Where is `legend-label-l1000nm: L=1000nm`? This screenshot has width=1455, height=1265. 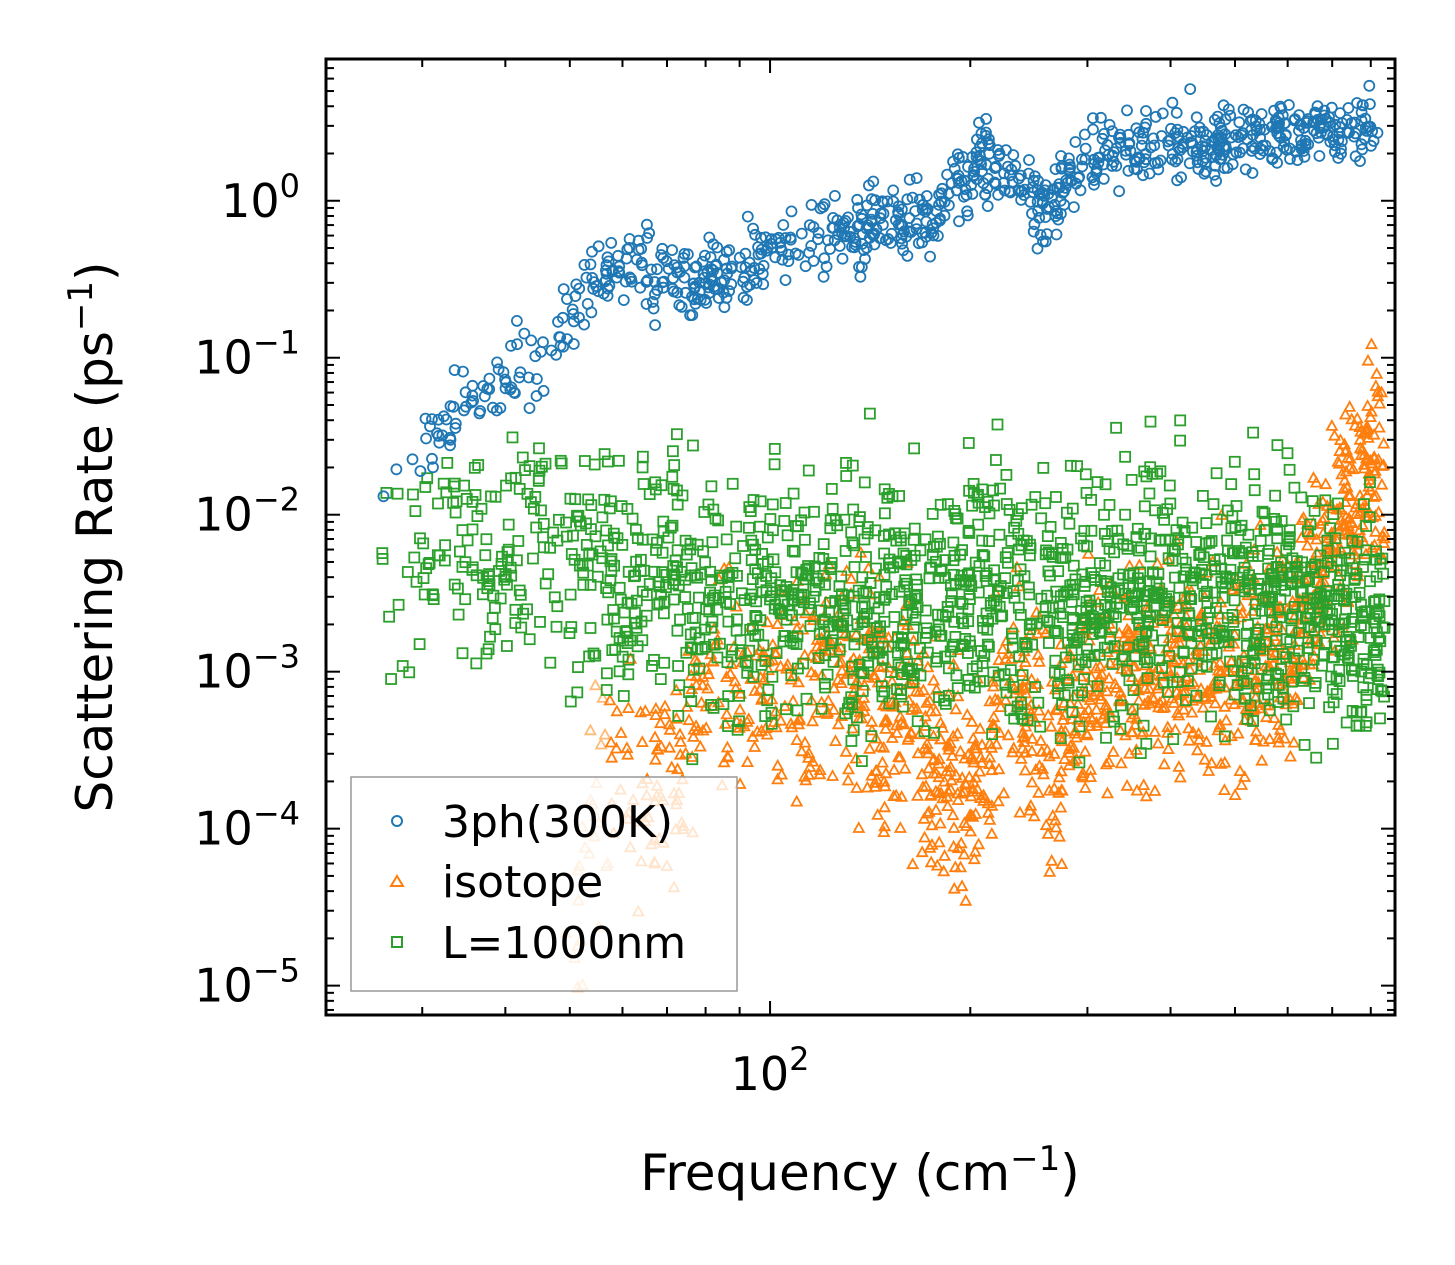
legend-label-l1000nm: L=1000nm is located at coordinates (564, 943).